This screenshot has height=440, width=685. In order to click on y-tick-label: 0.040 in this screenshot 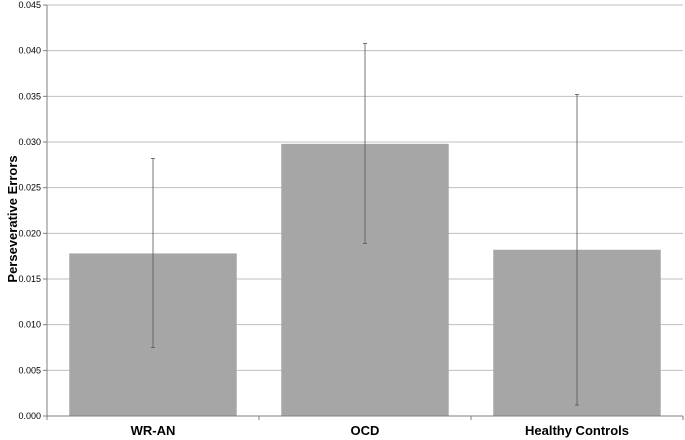, I will do `click(29, 51)`.